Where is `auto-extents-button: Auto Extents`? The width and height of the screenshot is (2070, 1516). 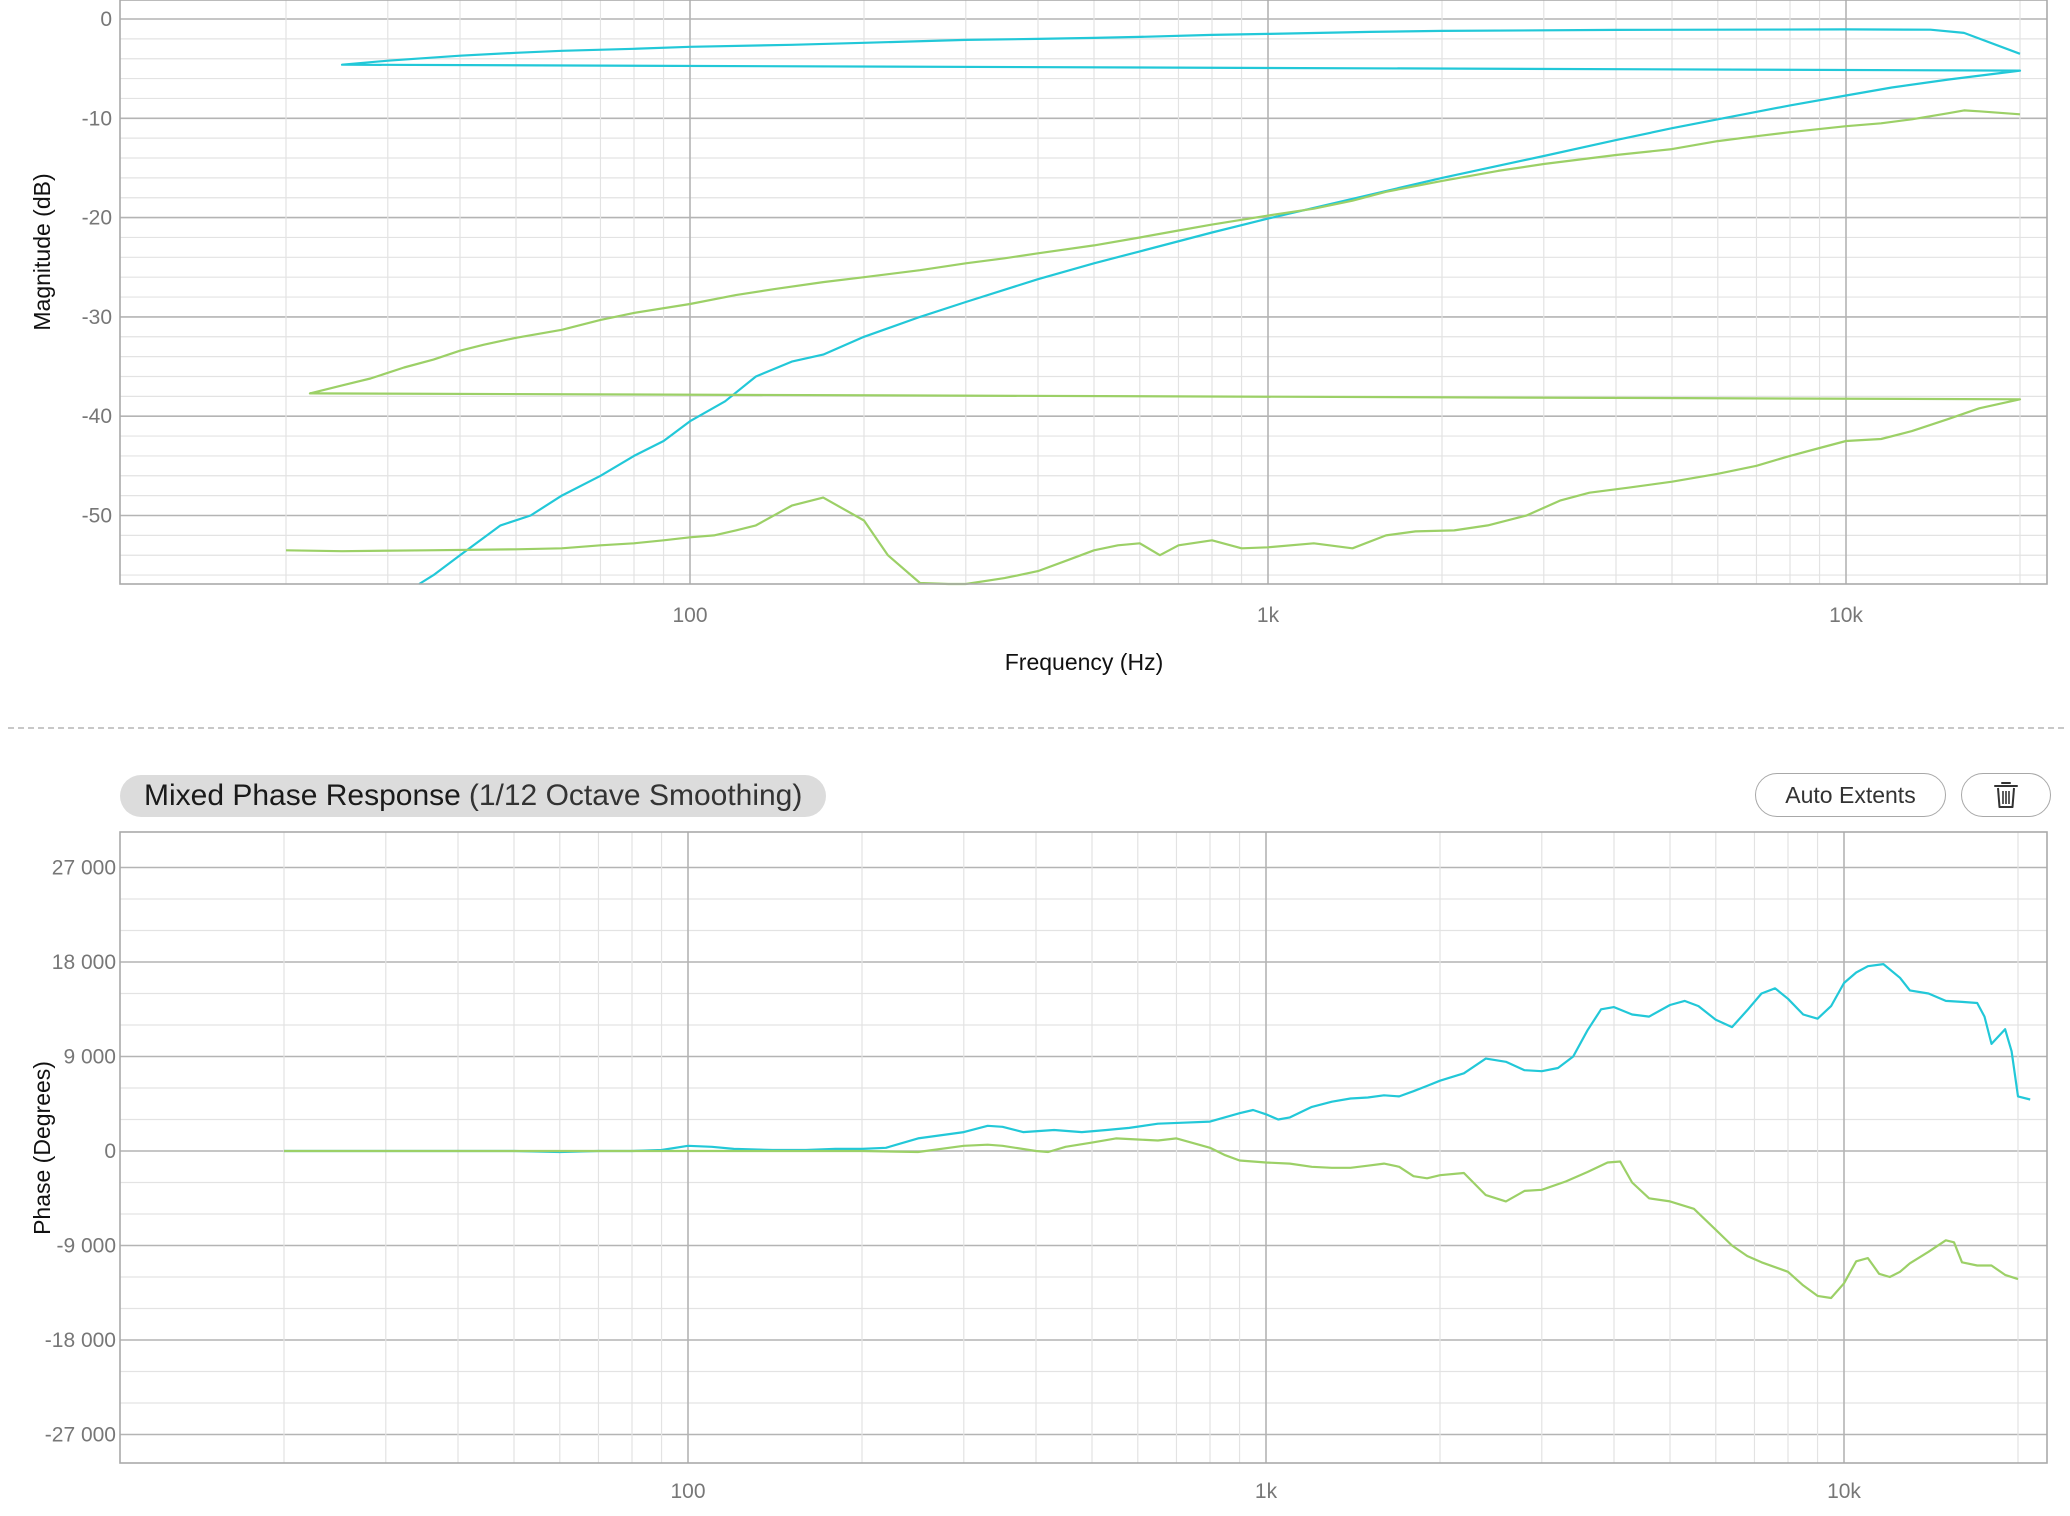 auto-extents-button: Auto Extents is located at coordinates (1850, 795).